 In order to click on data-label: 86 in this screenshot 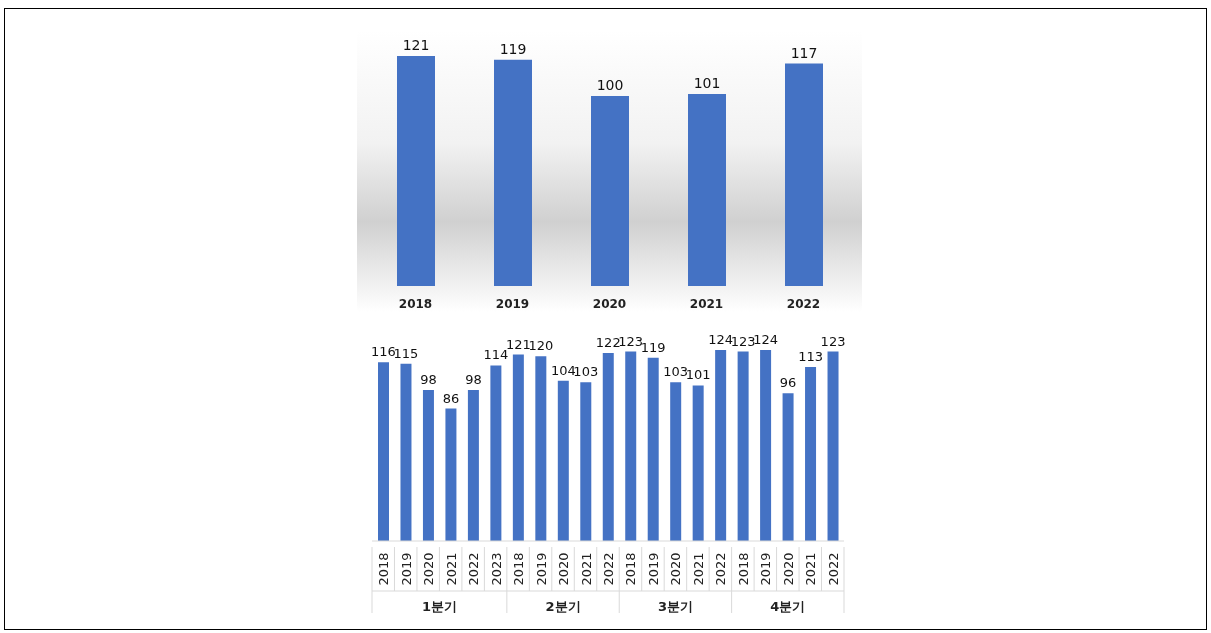, I will do `click(451, 398)`.